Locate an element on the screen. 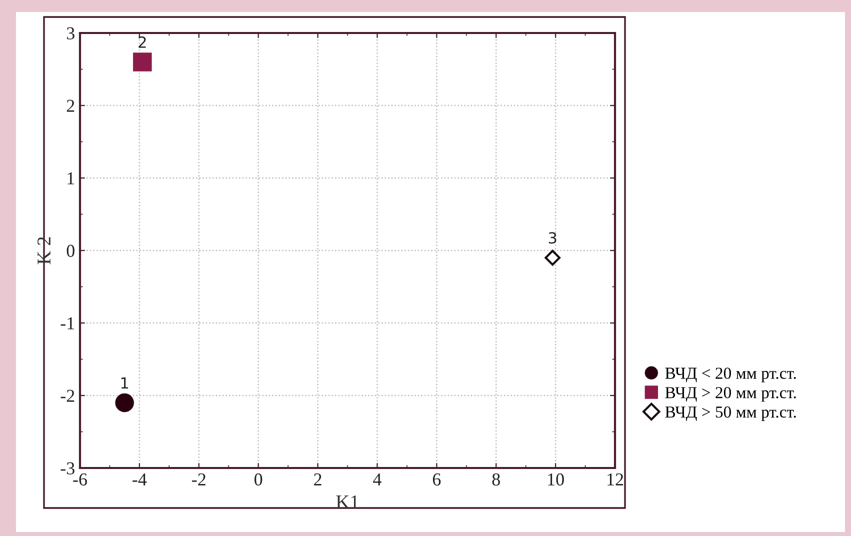  y-tick-label: -3 is located at coordinates (67, 468).